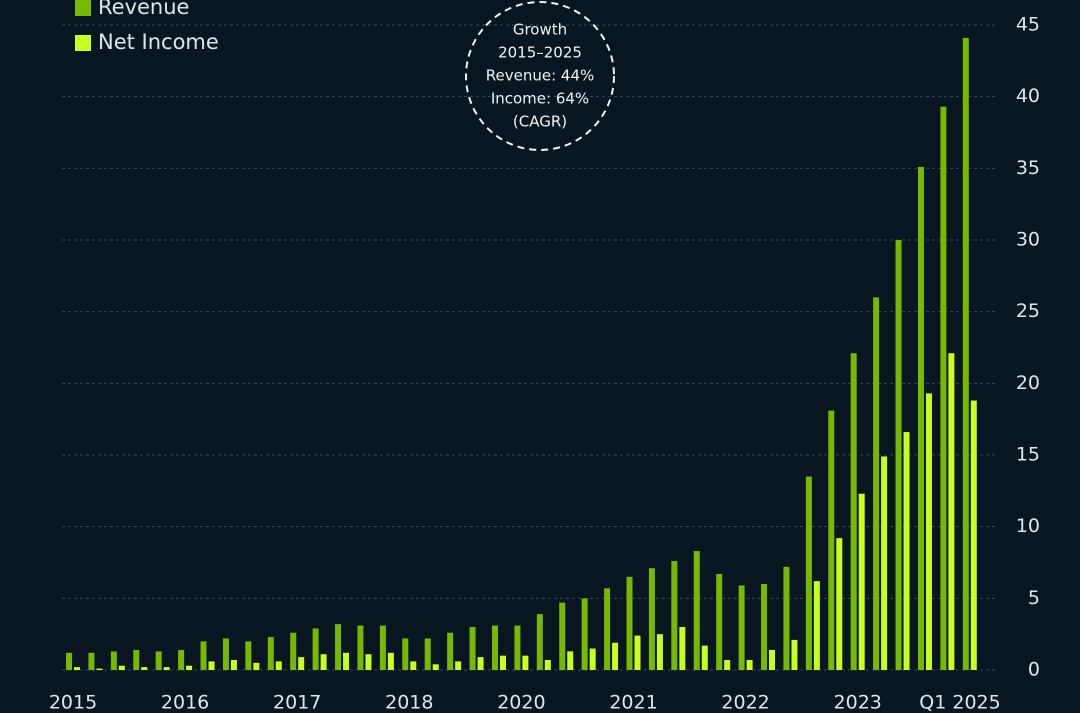 This screenshot has height=713, width=1080. What do you see at coordinates (73, 702) in the screenshot?
I see `x-tick-label: 2015` at bounding box center [73, 702].